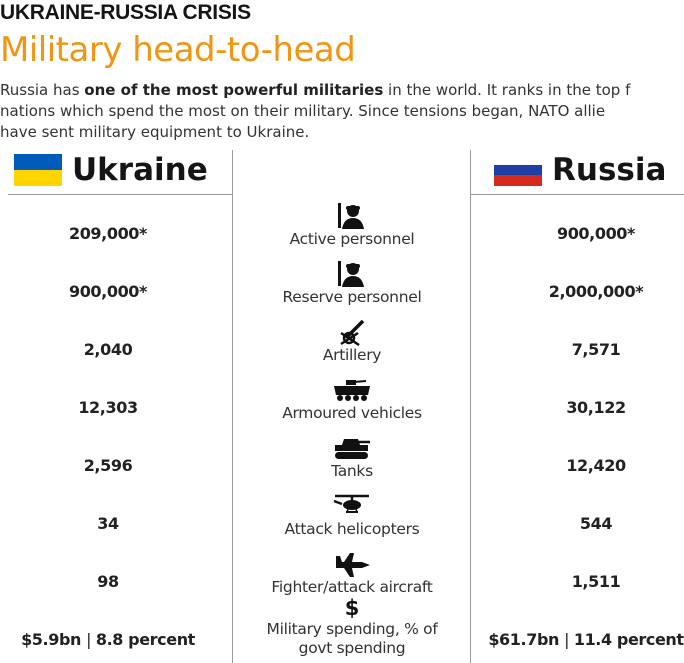  What do you see at coordinates (352, 297) in the screenshot?
I see `metric-label: Reserve personnel` at bounding box center [352, 297].